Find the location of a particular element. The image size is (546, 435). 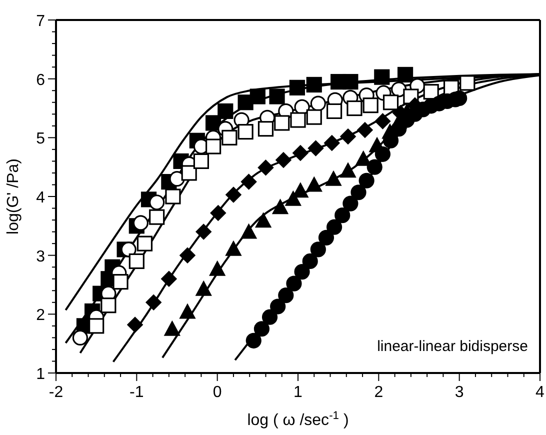

y-axis-title: log(G' /Pa) is located at coordinates (13, 196).